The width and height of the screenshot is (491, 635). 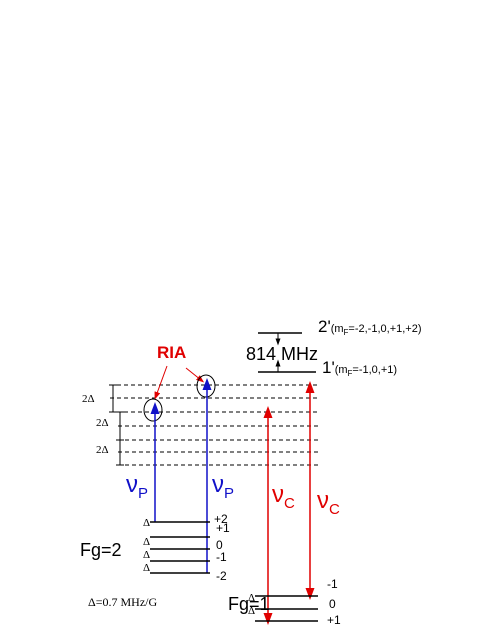 I want to click on sublevel-label: +2, so click(x=221, y=519).